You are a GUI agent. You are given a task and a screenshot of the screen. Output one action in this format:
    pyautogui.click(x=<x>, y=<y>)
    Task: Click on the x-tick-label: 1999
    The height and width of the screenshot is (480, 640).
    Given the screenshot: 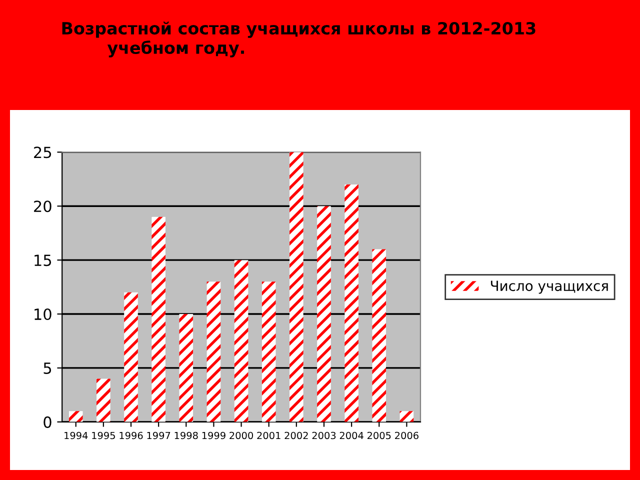 What is the action you would take?
    pyautogui.click(x=214, y=436)
    